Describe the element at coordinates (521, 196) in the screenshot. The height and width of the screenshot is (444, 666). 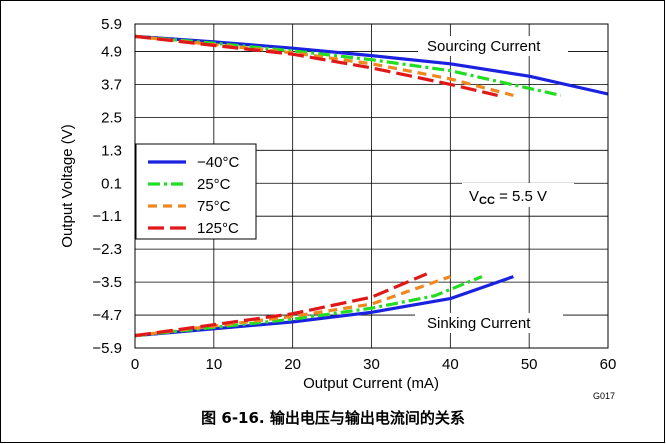
I see `vcc-value: = 5.5 V` at that location.